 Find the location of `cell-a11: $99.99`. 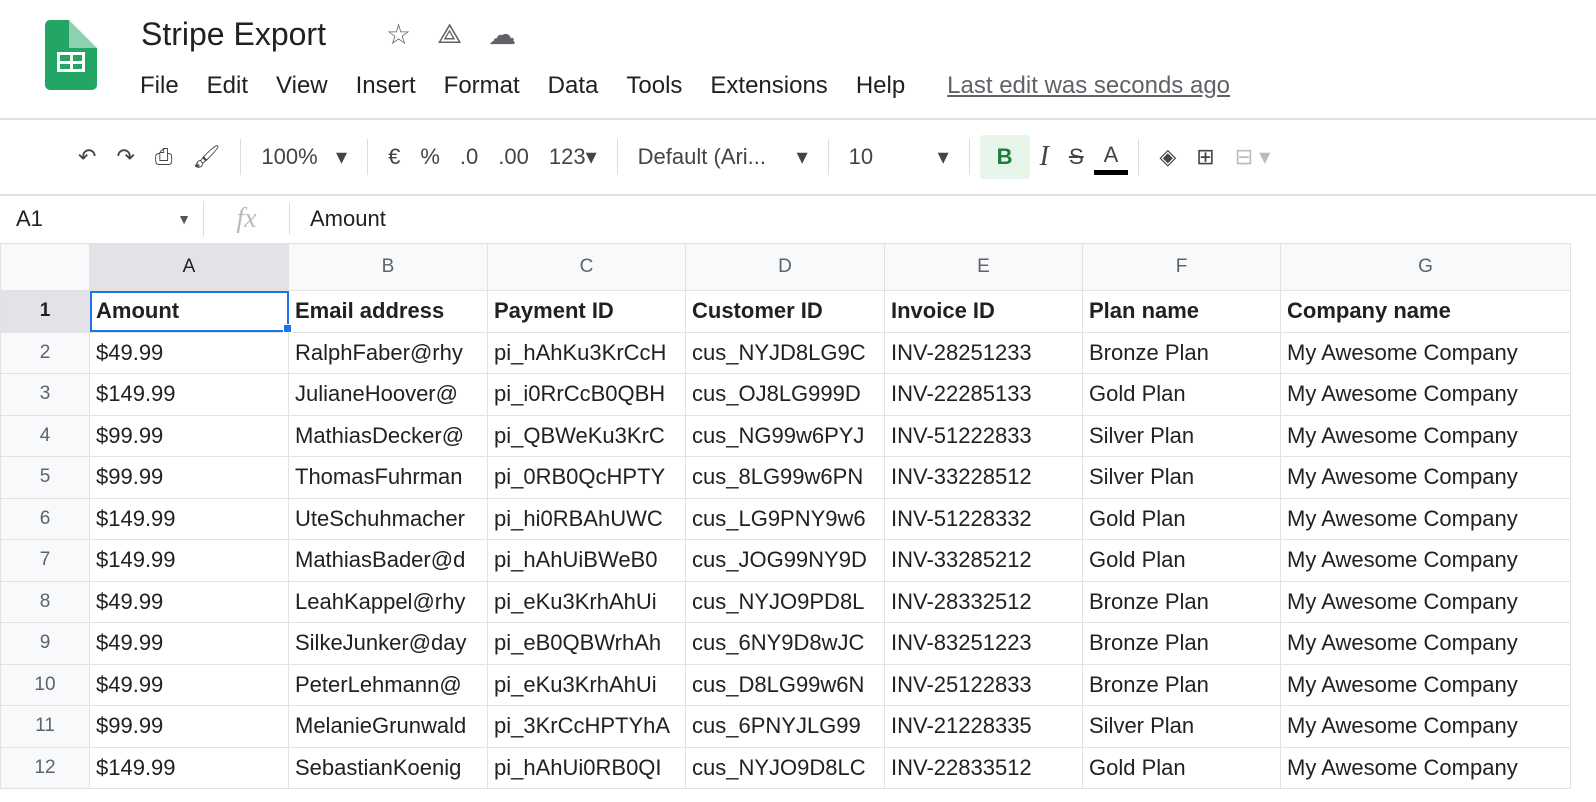

cell-a11: $99.99 is located at coordinates (189, 726).